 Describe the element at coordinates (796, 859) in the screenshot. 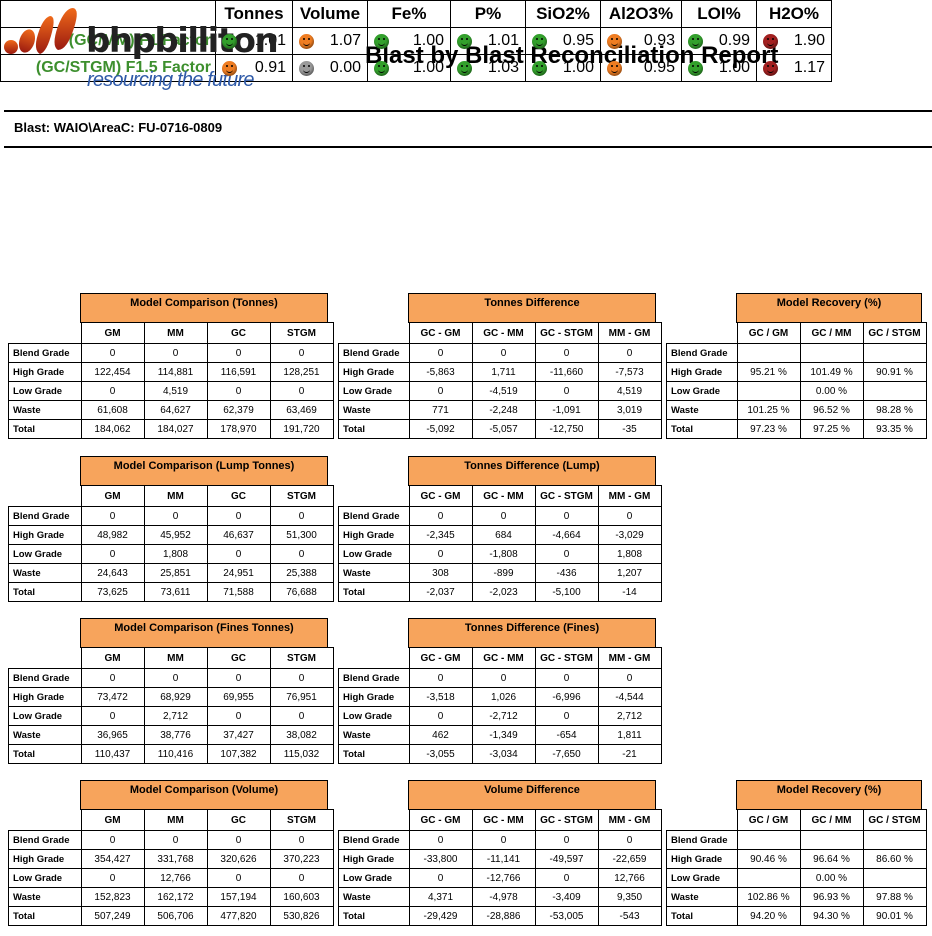

I see `table-row: High Grade 90.46 % 96.64 % 86.60 %` at that location.